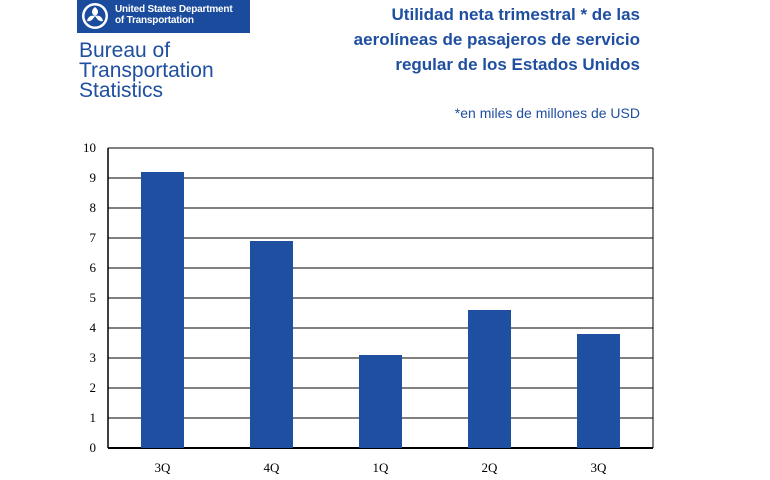  Describe the element at coordinates (89, 147) in the screenshot. I see `y-tick-label: 10` at that location.